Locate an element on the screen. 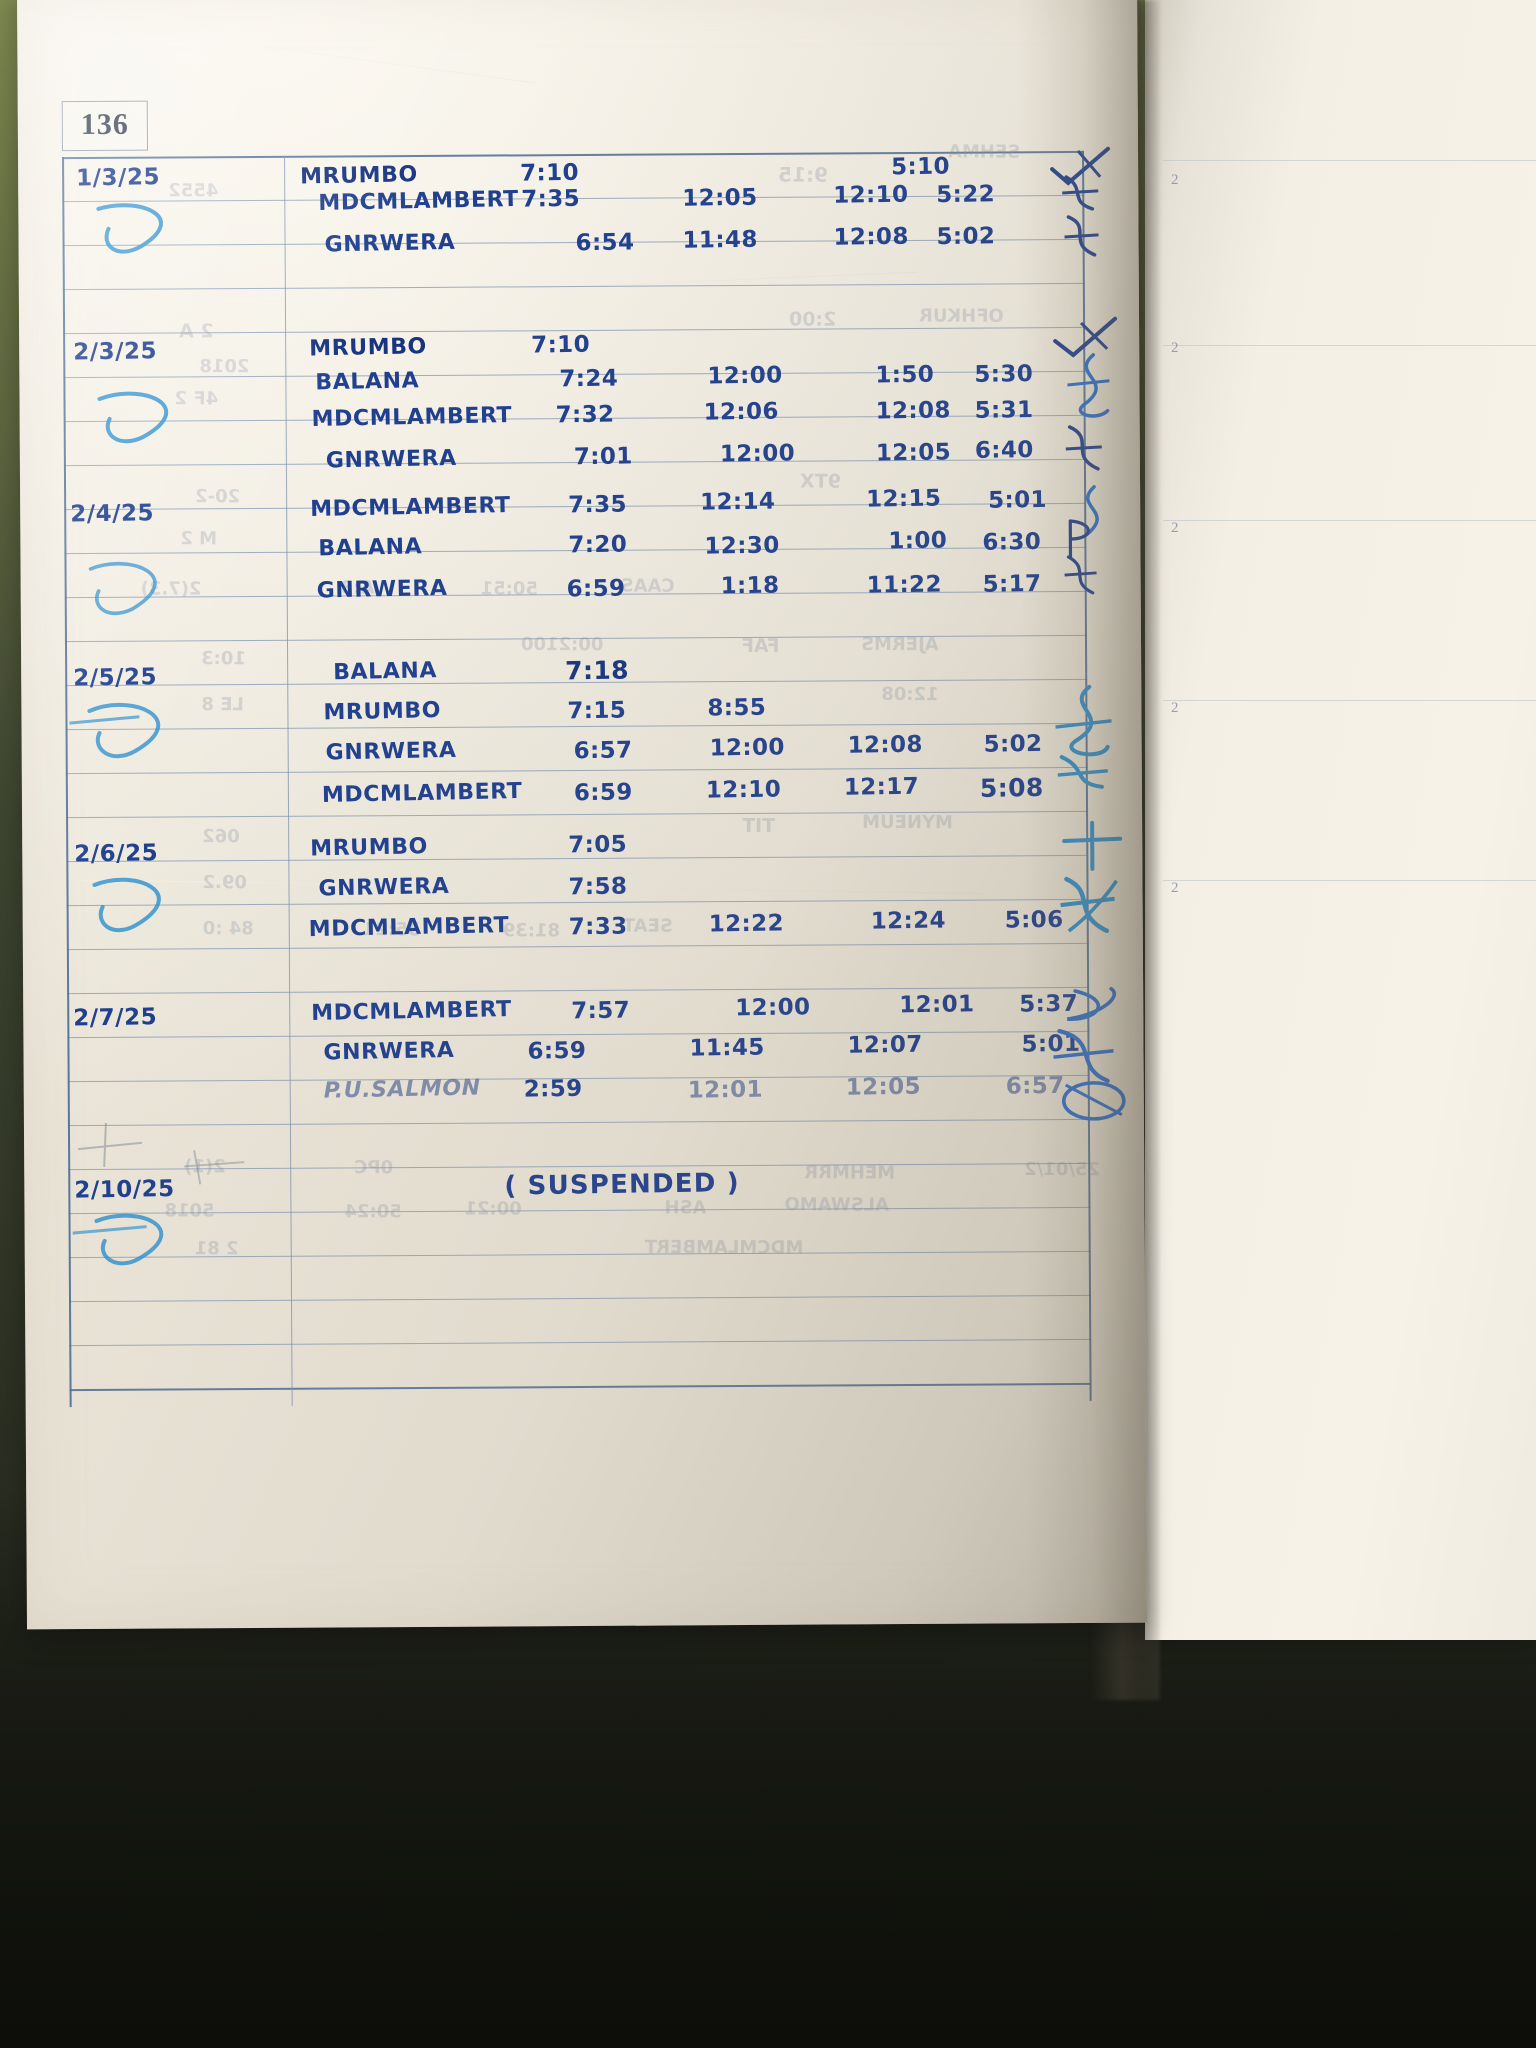 This screenshot has height=2048, width=1536. entry-time-out-noon: 8:55 is located at coordinates (737, 708).